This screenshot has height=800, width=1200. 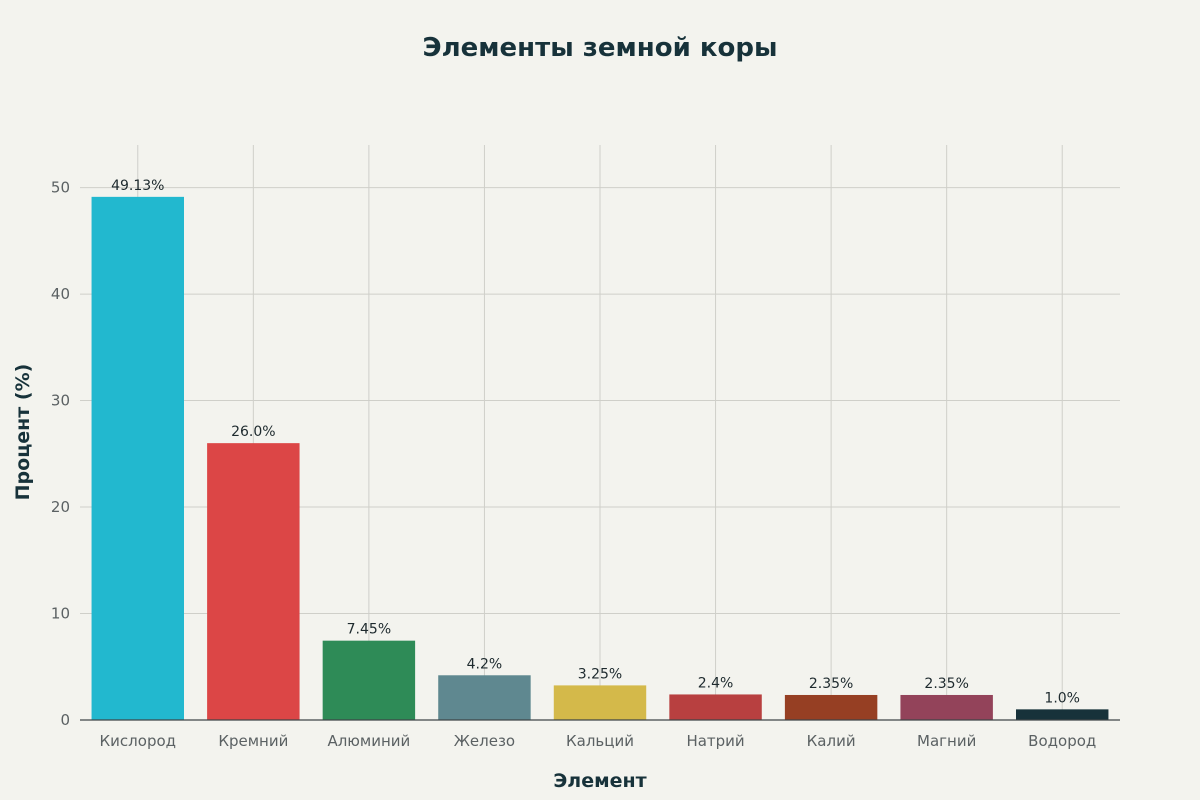 What do you see at coordinates (831, 741) in the screenshot?
I see `x-tick-label: Калий` at bounding box center [831, 741].